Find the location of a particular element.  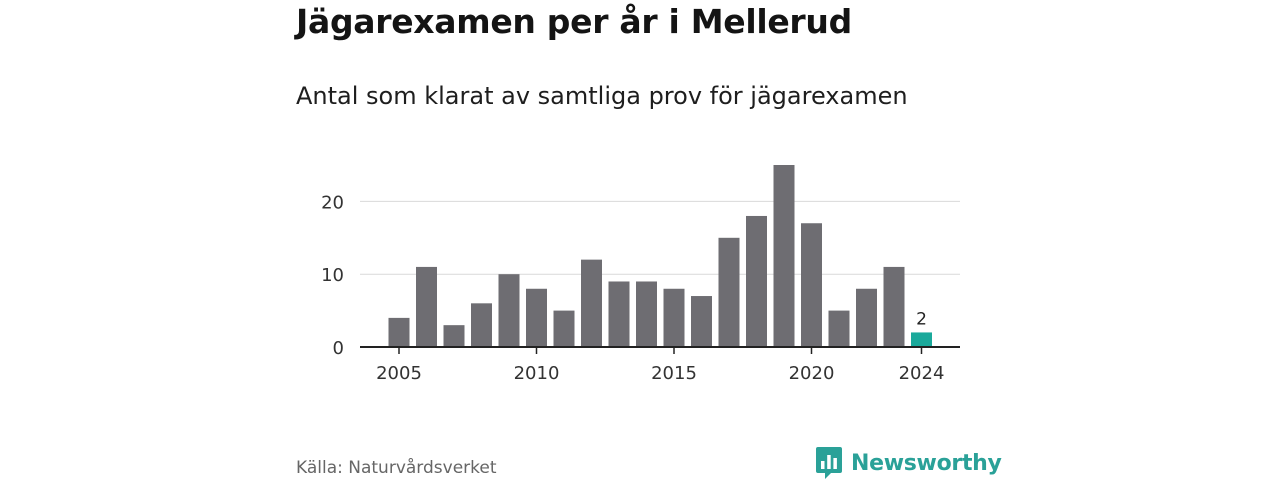

bar-2006 is located at coordinates (426, 306).